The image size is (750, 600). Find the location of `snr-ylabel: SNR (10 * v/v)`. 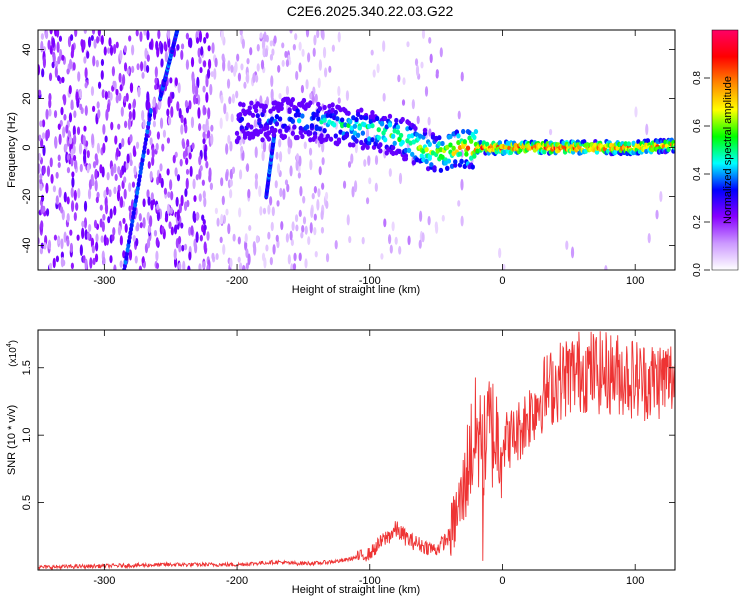

snr-ylabel: SNR (10 * v/v) is located at coordinates (12, 440).